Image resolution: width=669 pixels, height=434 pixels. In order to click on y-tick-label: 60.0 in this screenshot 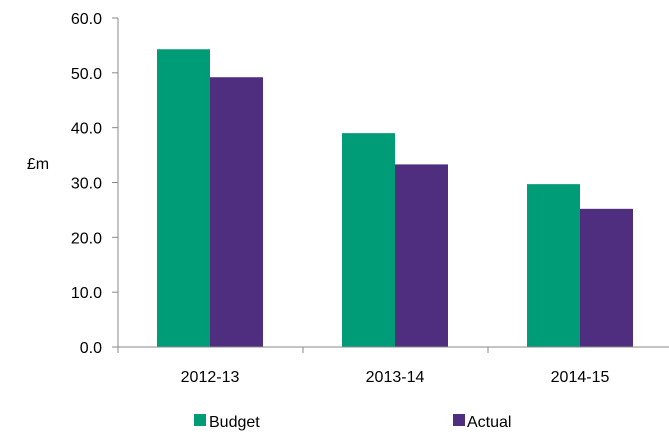, I will do `click(86, 19)`.